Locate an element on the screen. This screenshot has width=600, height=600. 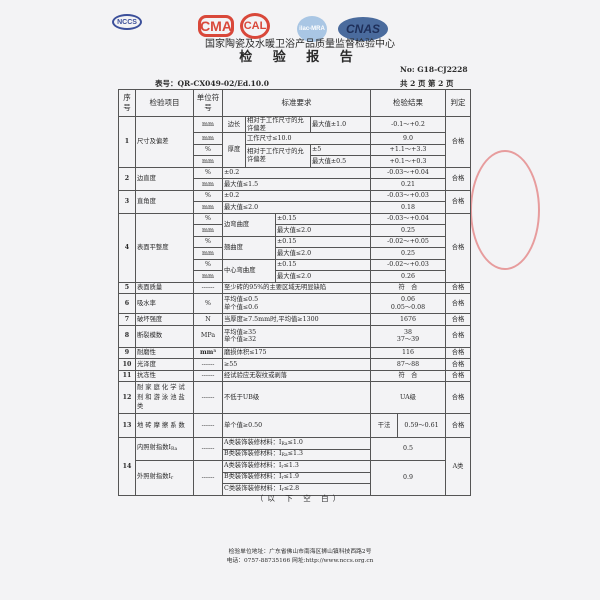
standard: B类装饰装修材料：IRa≤1.3 is located at coordinates (296, 454).